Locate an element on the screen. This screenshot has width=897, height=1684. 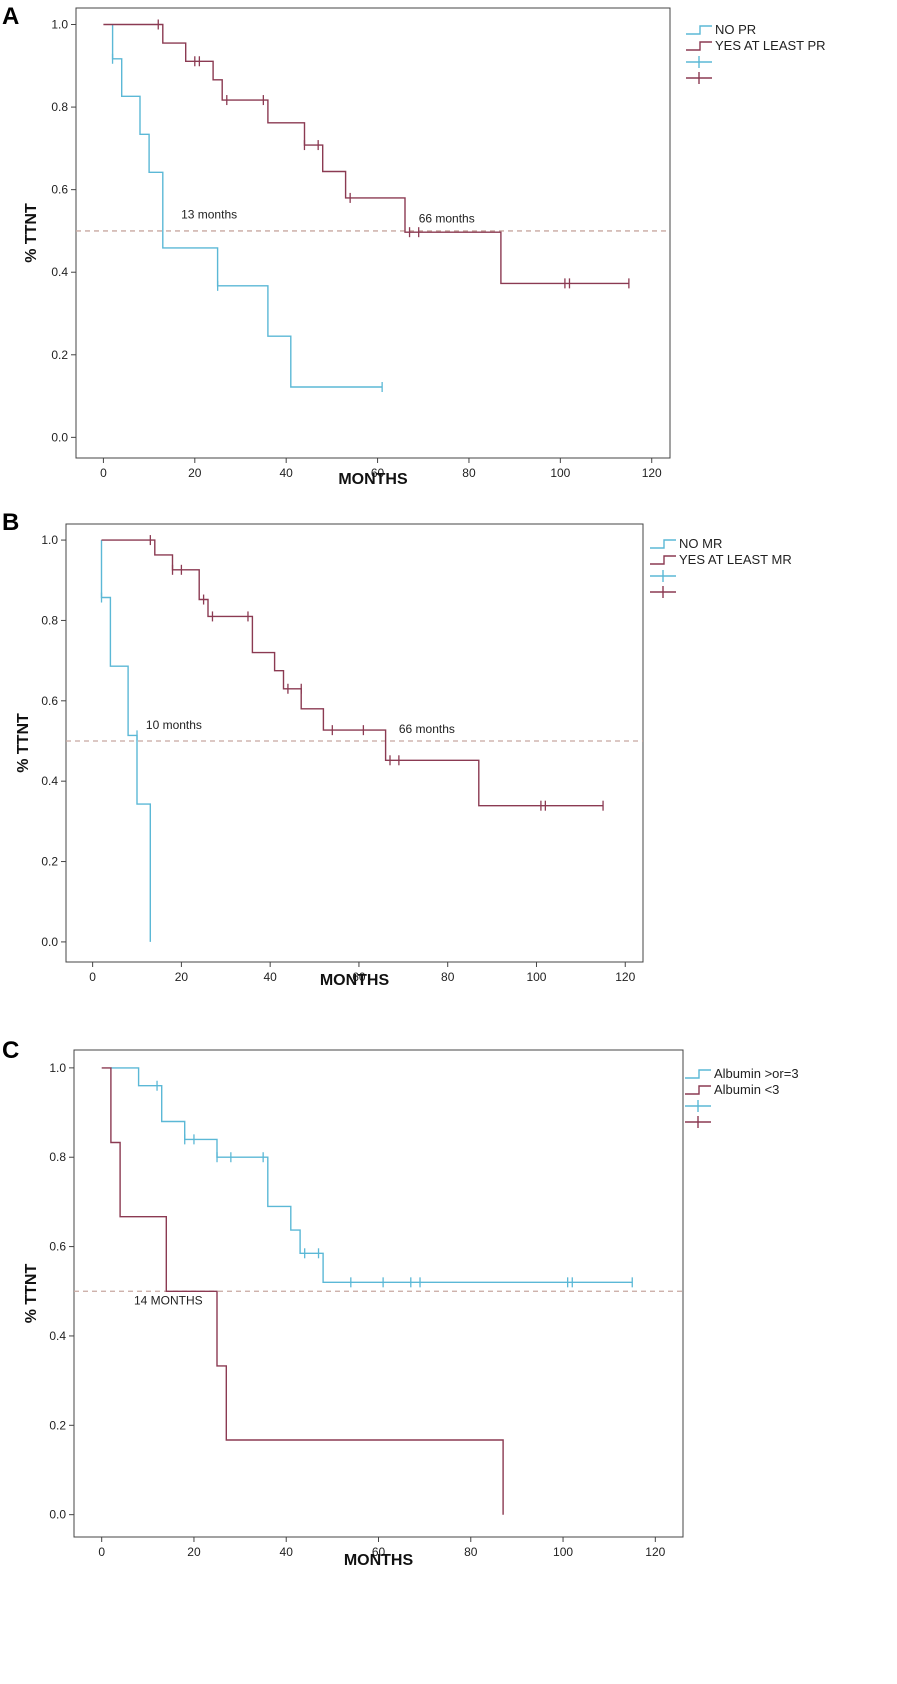
legend-label: YES AT LEAST MR is located at coordinates (735, 559).